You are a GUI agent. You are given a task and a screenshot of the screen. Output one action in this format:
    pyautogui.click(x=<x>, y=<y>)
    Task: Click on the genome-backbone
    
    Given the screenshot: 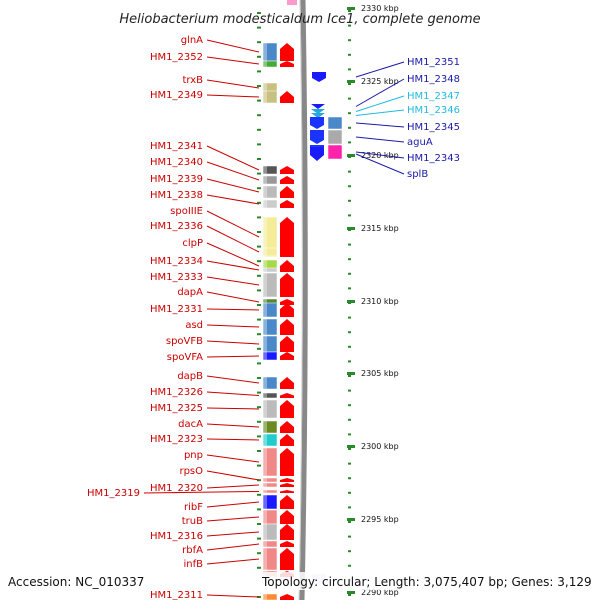 What is the action you would take?
    pyautogui.click(x=303, y=300)
    